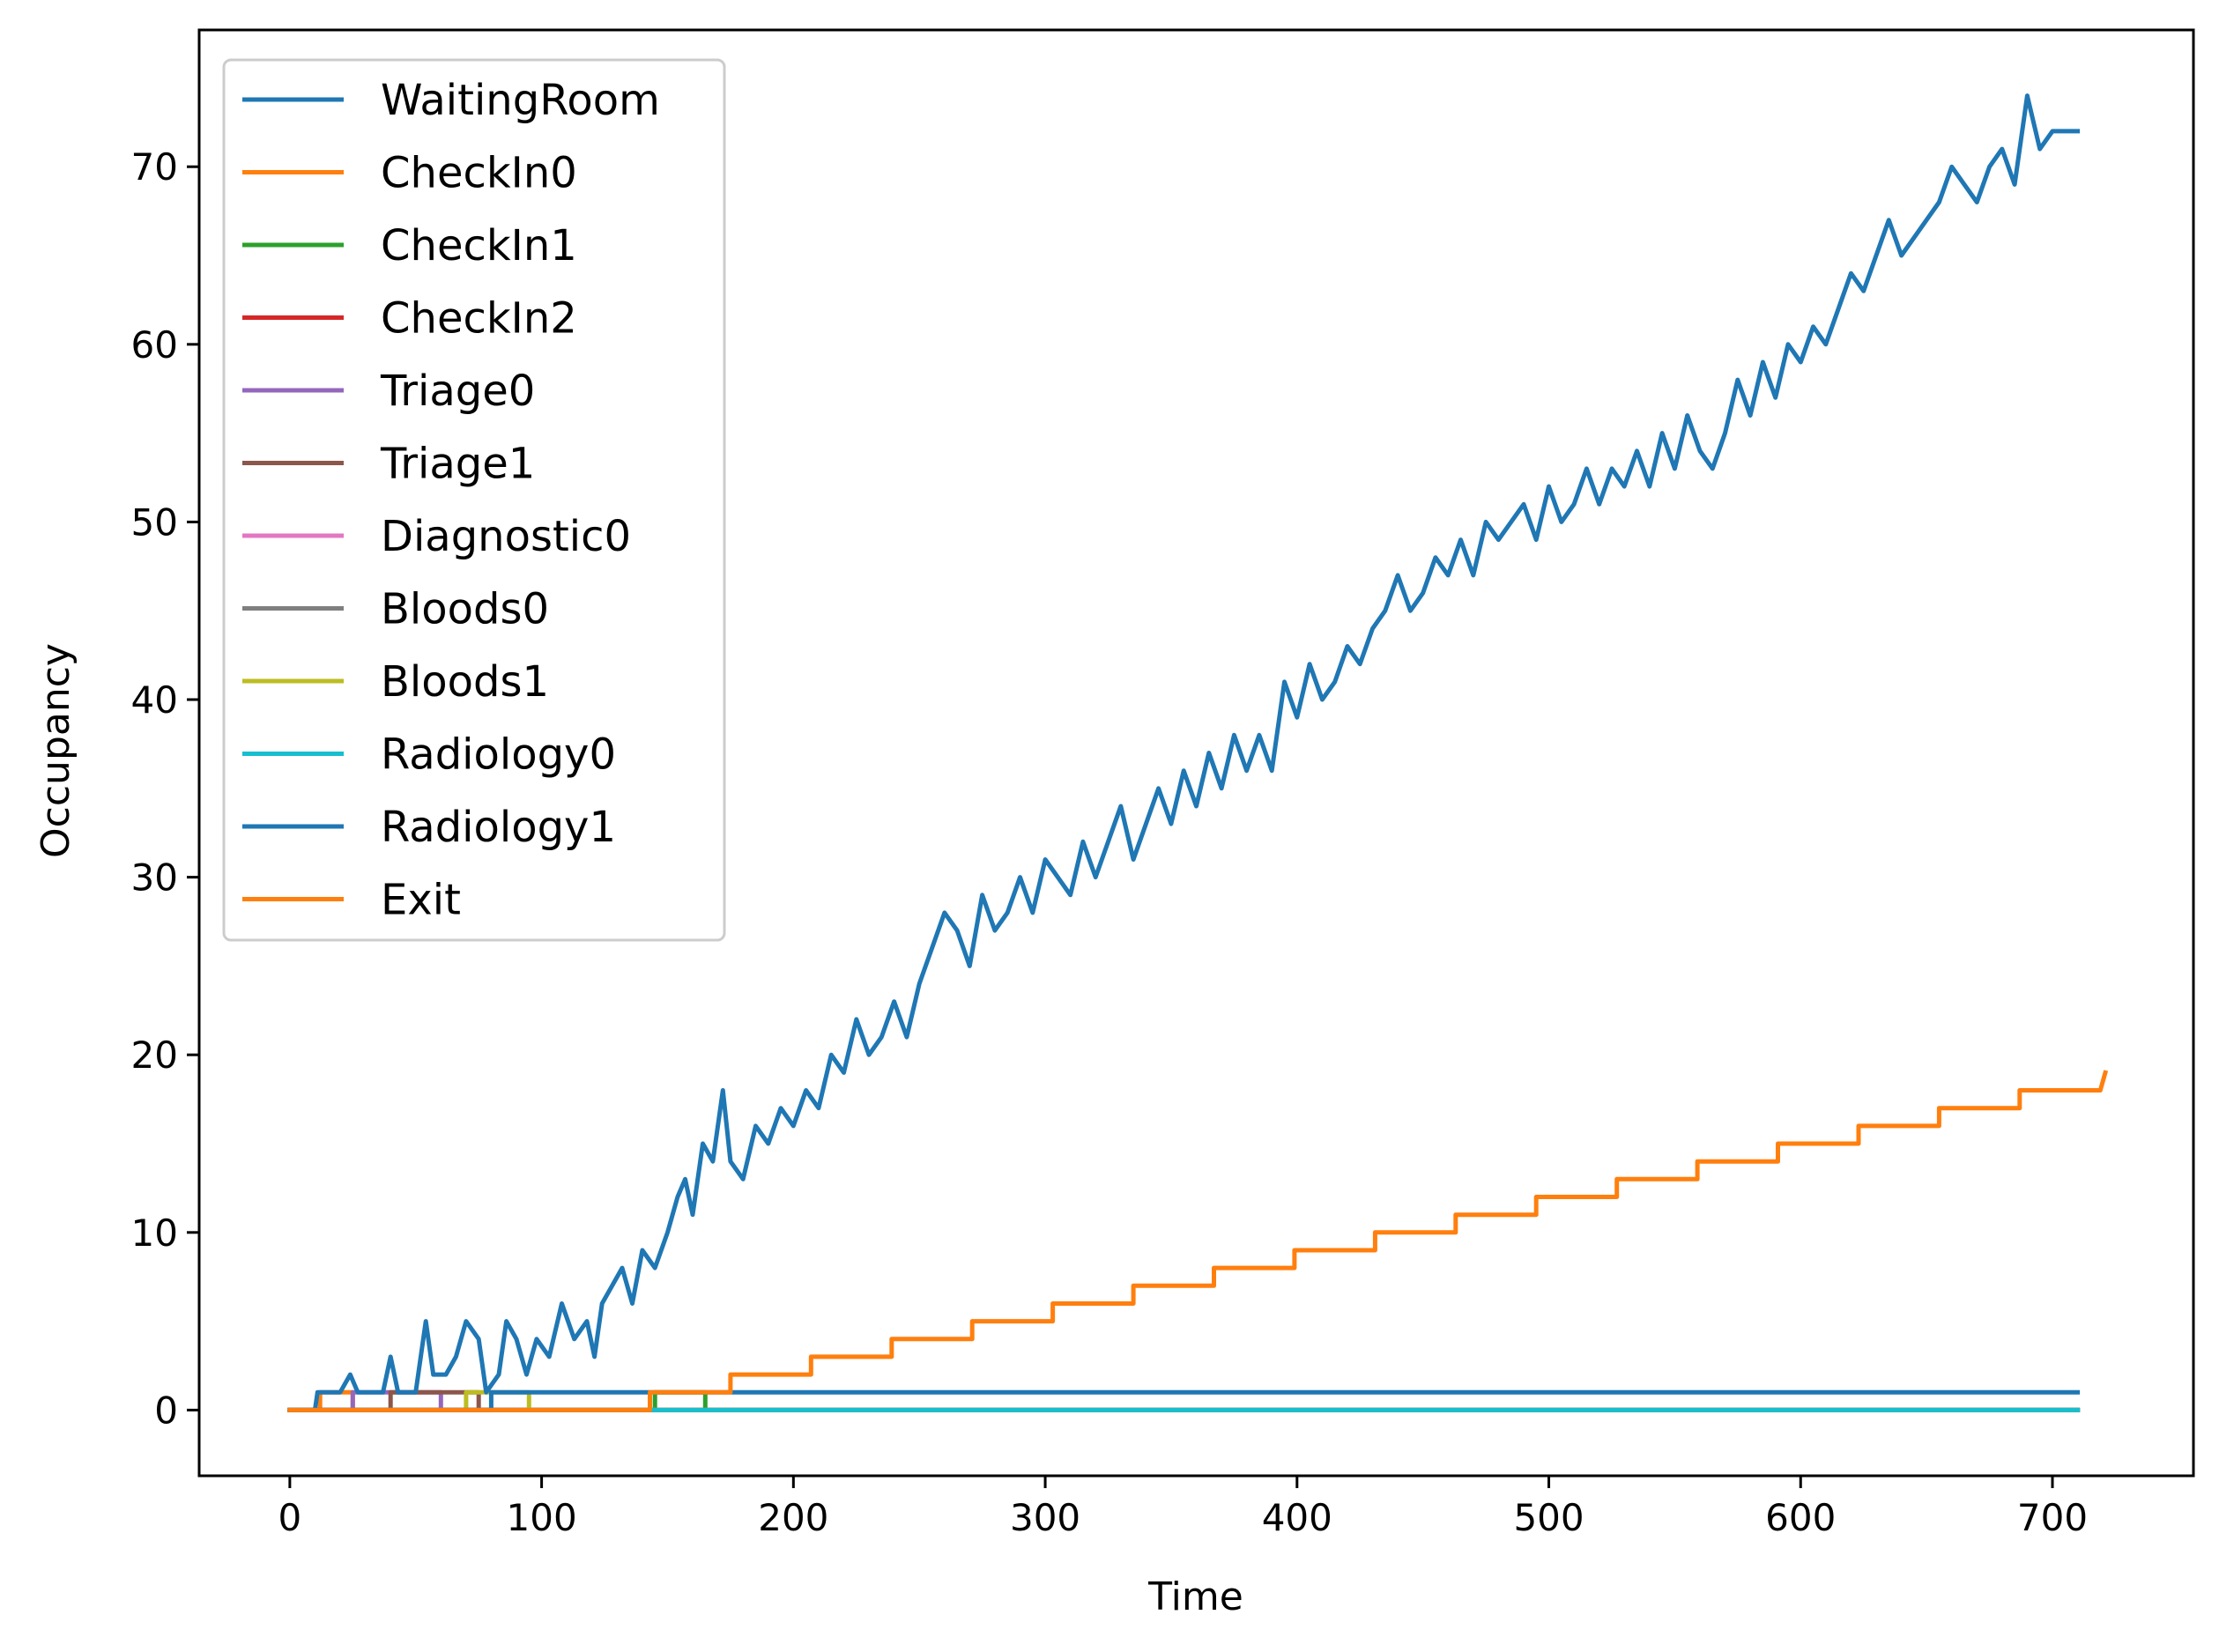 This screenshot has width=2219, height=1652. What do you see at coordinates (154, 522) in the screenshot?
I see `y-tick-label: 50` at bounding box center [154, 522].